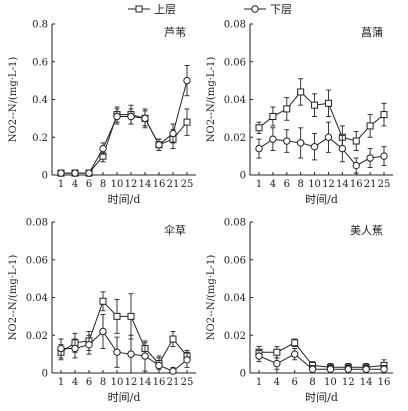 Image resolution: width=408 pixels, height=411 pixels. Describe the element at coordinates (40, 62) in the screenshot. I see `y-tick-label: 0.6` at that location.